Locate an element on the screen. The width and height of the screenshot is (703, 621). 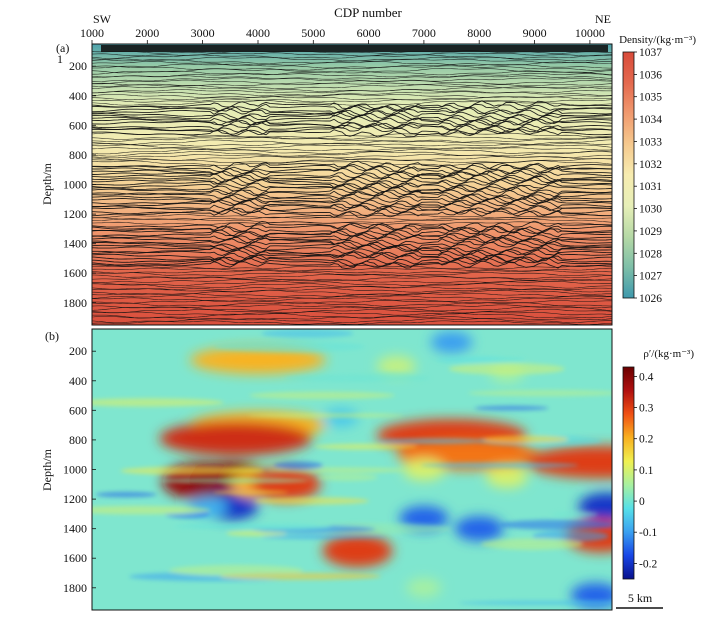
left-direction-label: SW is located at coordinates (102, 19).